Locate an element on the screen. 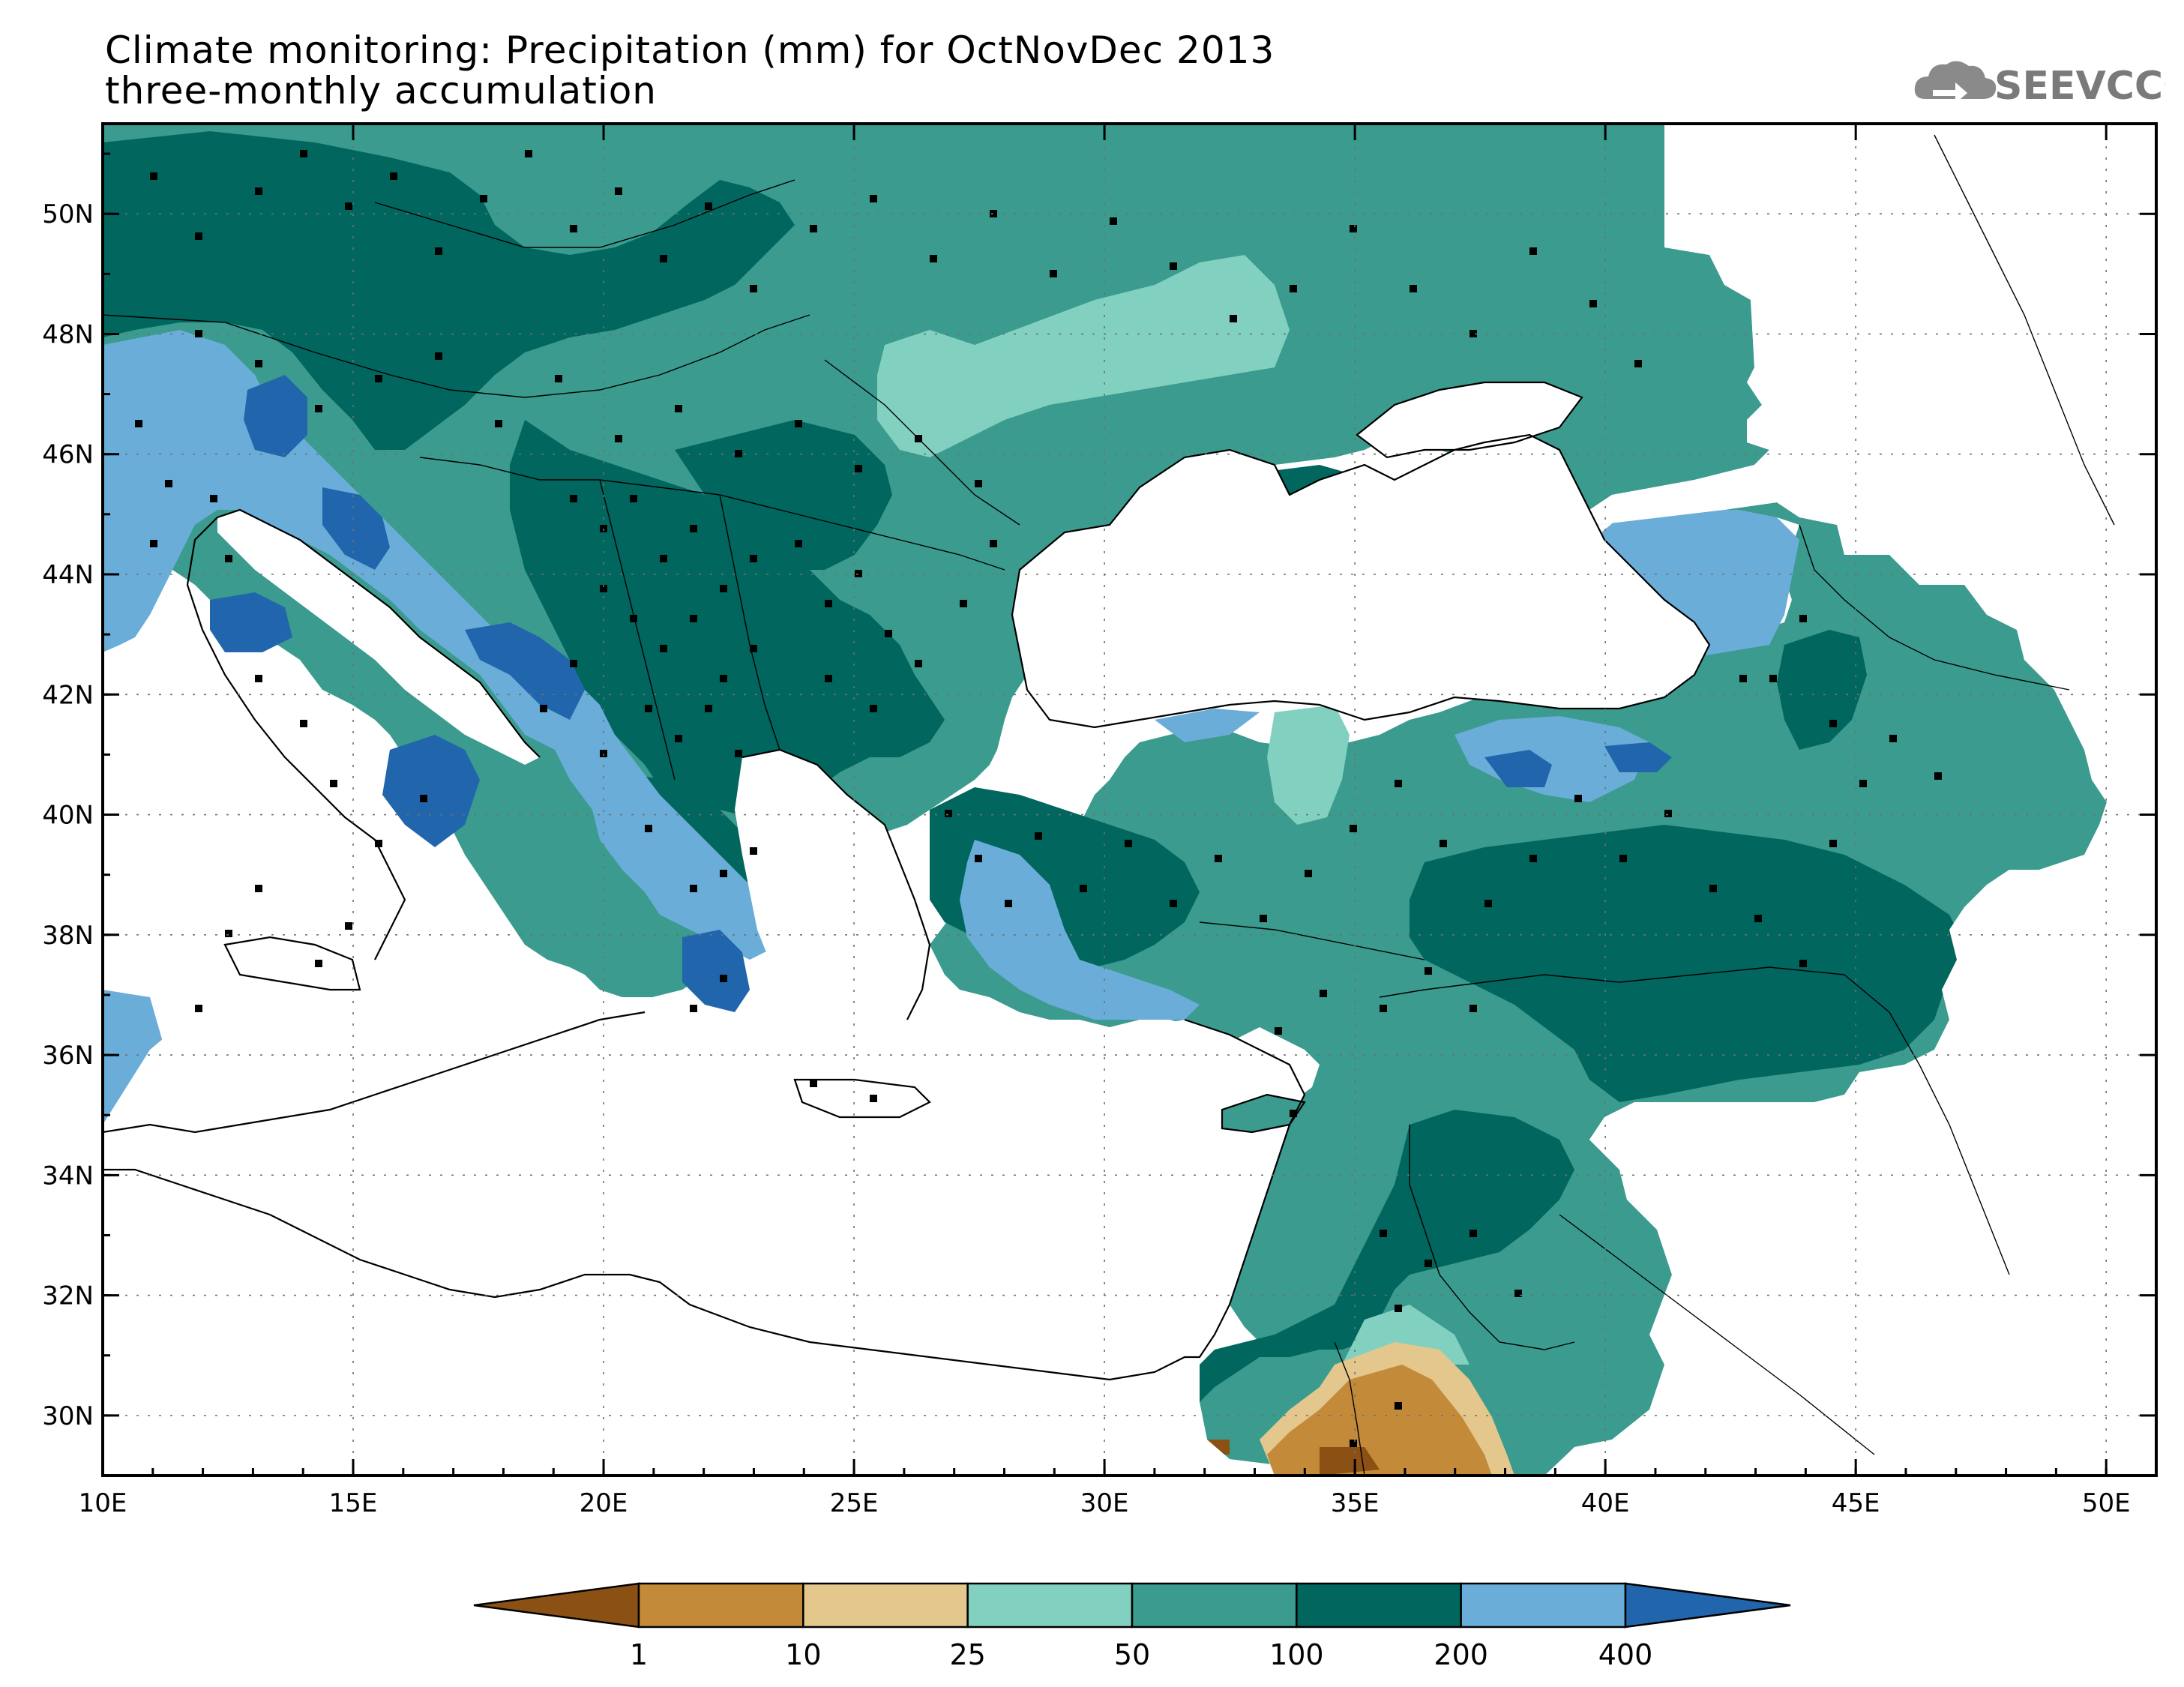 This screenshot has height=1687, width=2184. lat-tick-label: 38N is located at coordinates (68, 936).